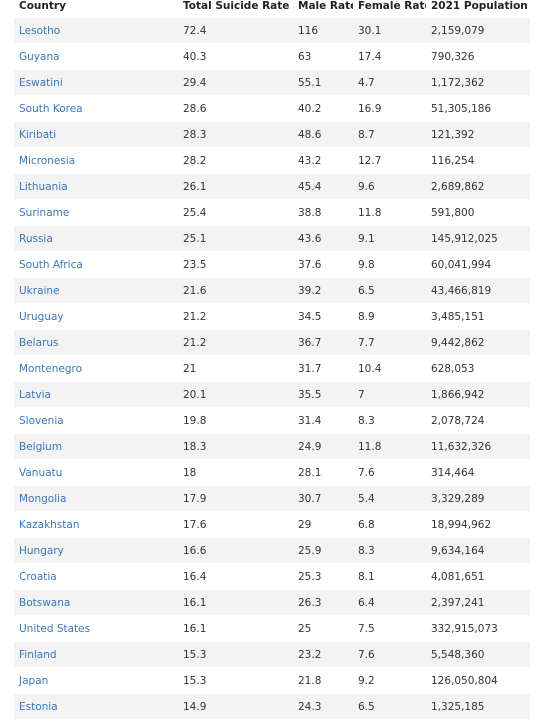 Image resolution: width=550 pixels, height=724 pixels. What do you see at coordinates (323, 368) in the screenshot?
I see `male-rate-cell: 31.7` at bounding box center [323, 368].